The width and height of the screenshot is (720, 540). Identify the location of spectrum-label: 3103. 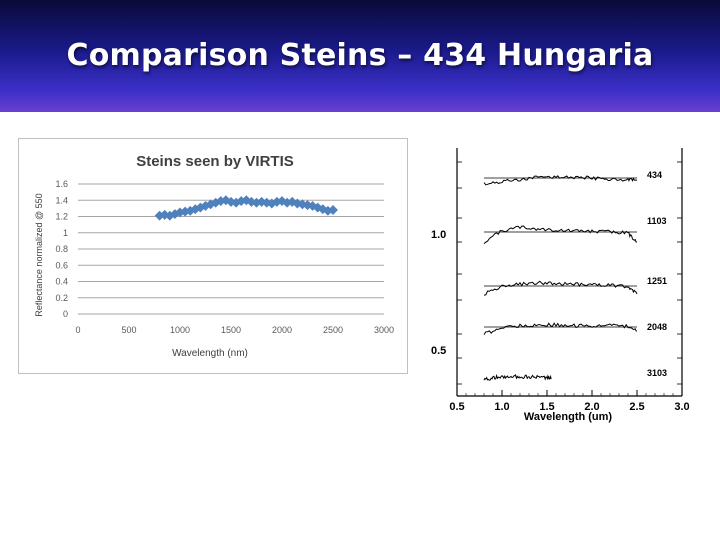
(657, 373).